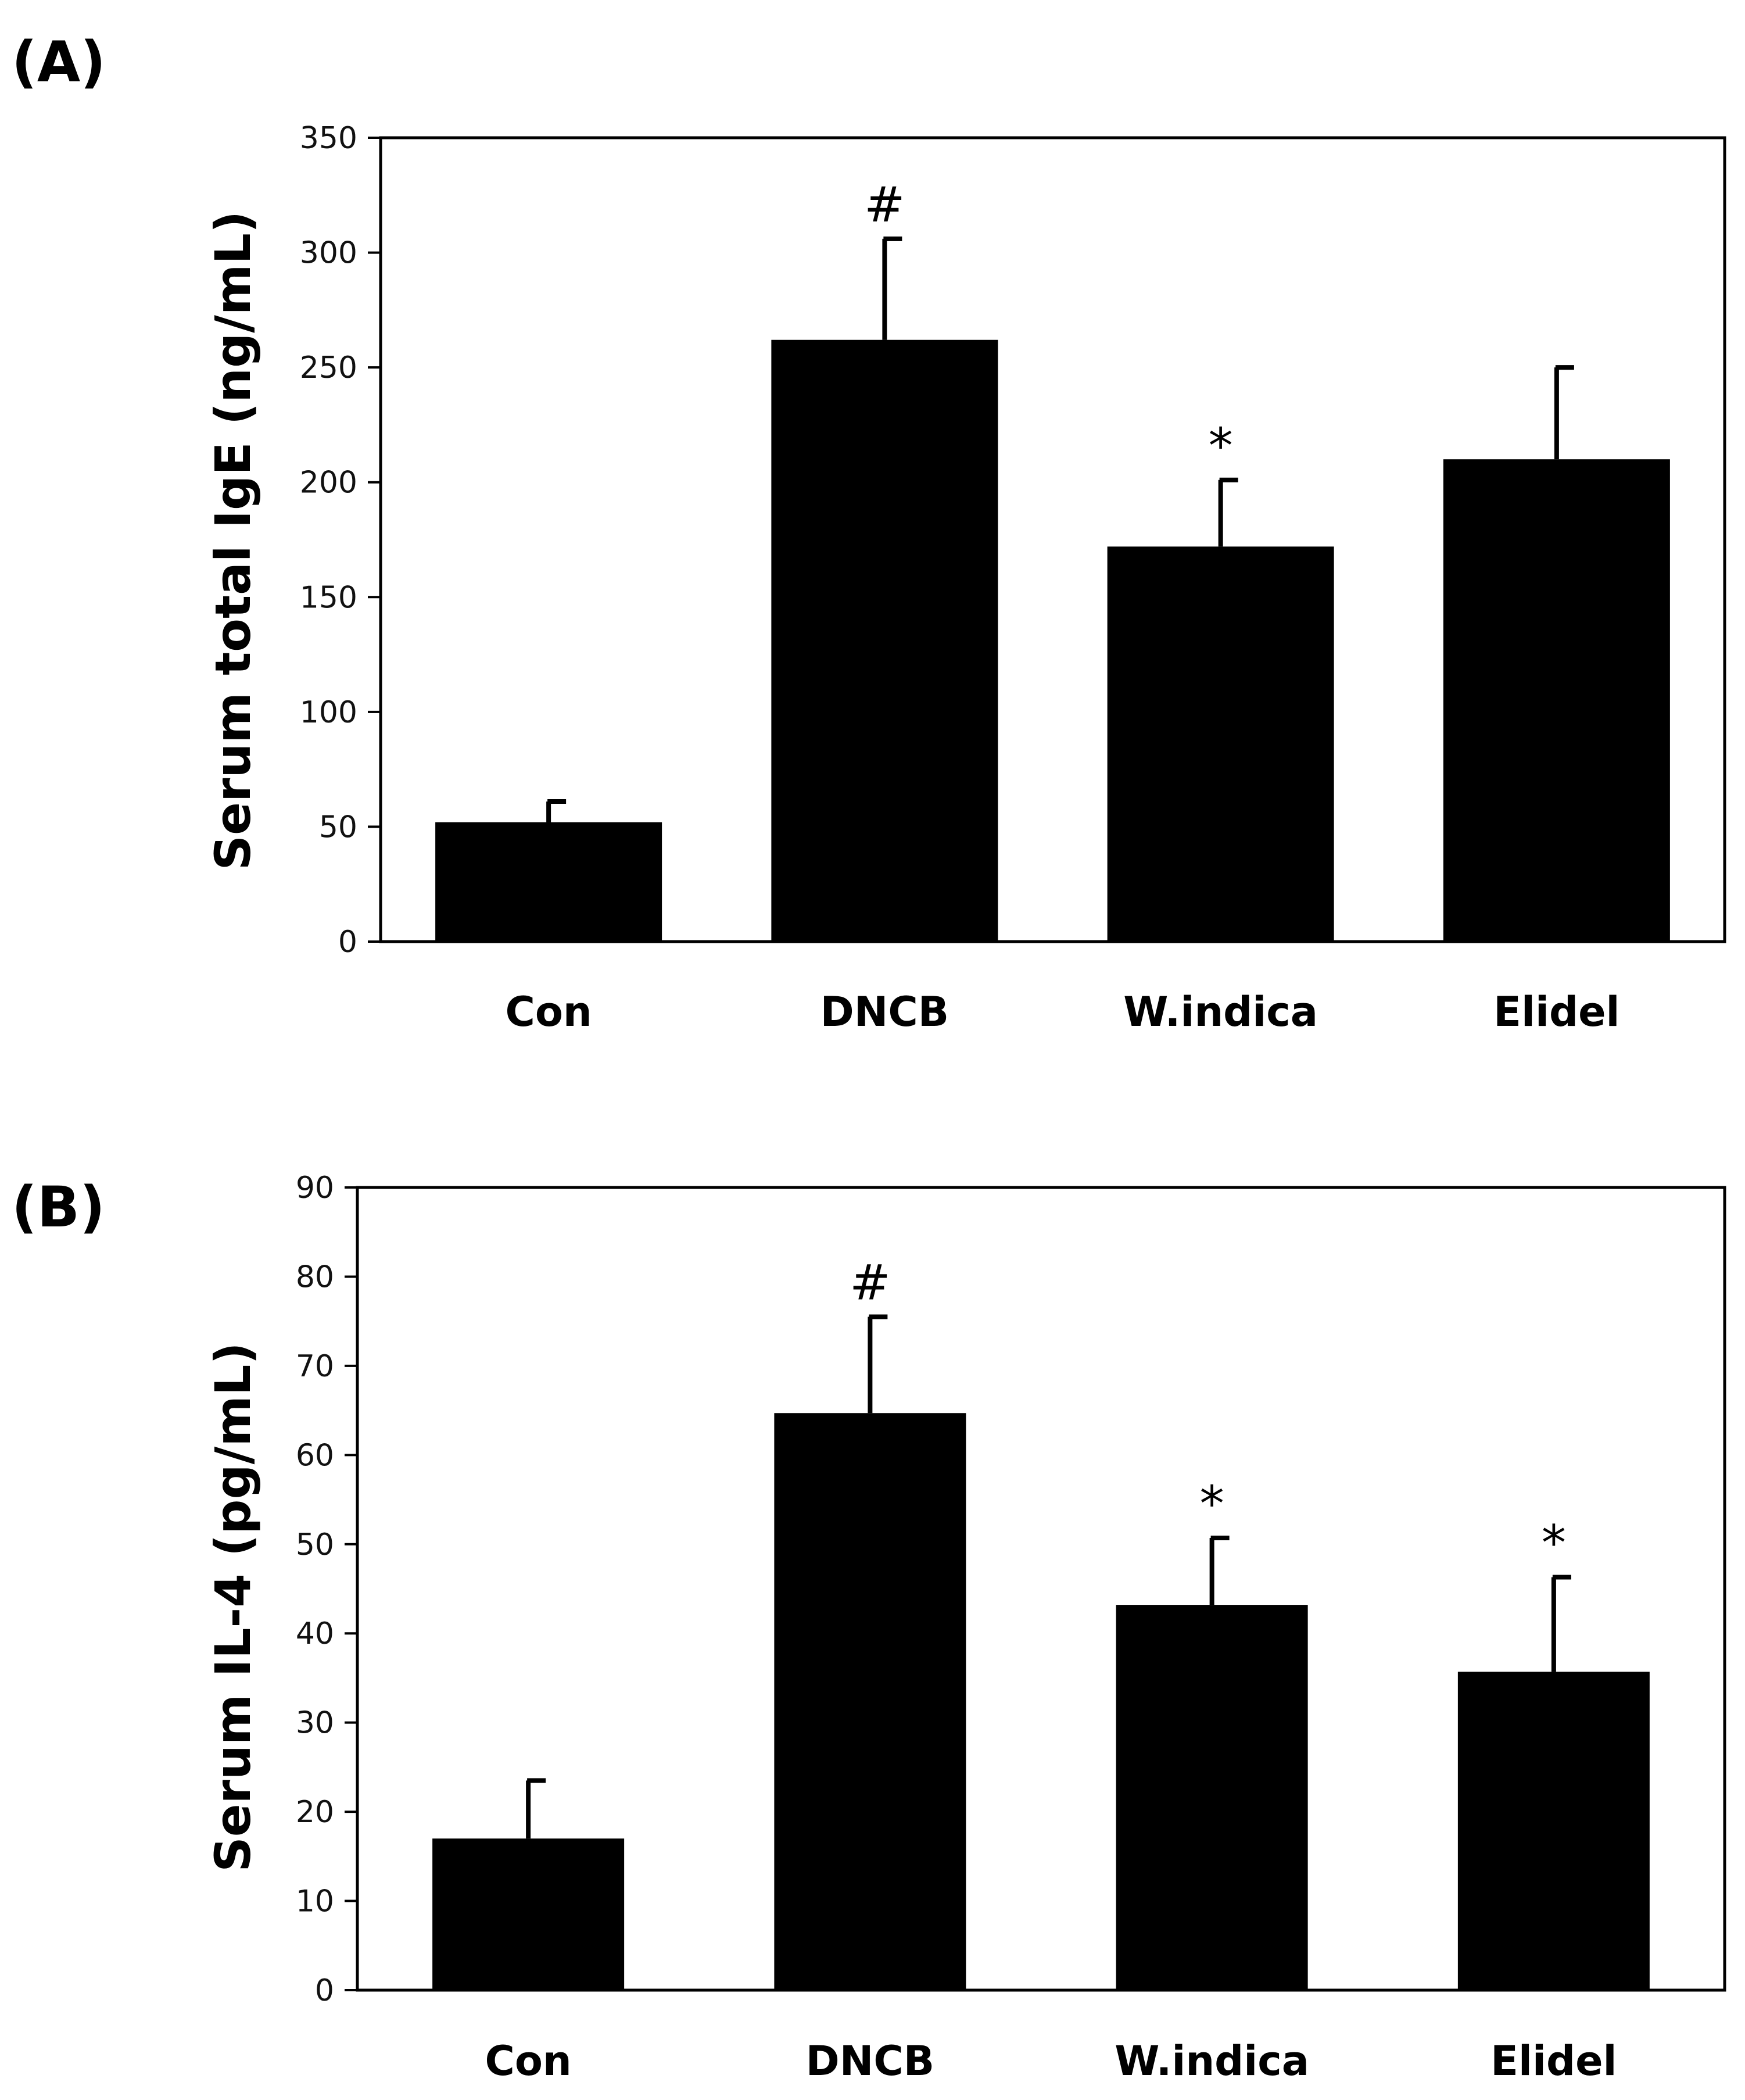 The height and width of the screenshot is (2100, 1745). What do you see at coordinates (59, 62) in the screenshot?
I see `panel-label-a: (A)` at bounding box center [59, 62].